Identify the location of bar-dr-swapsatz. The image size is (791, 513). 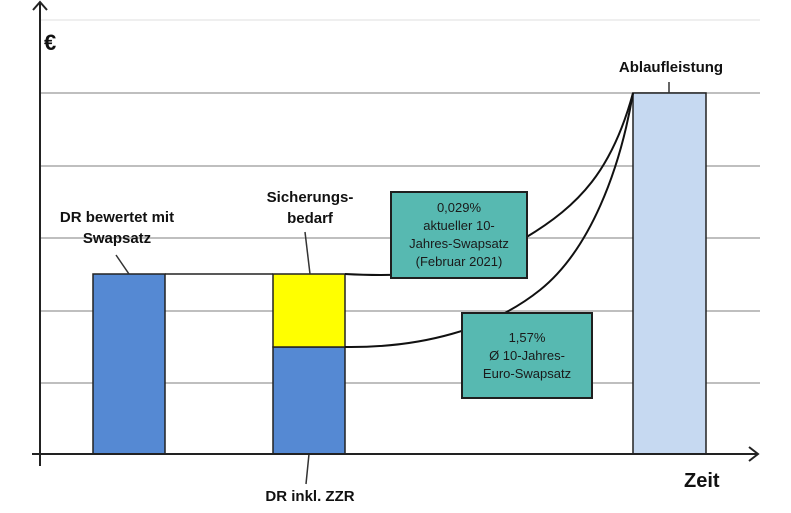
(129, 364).